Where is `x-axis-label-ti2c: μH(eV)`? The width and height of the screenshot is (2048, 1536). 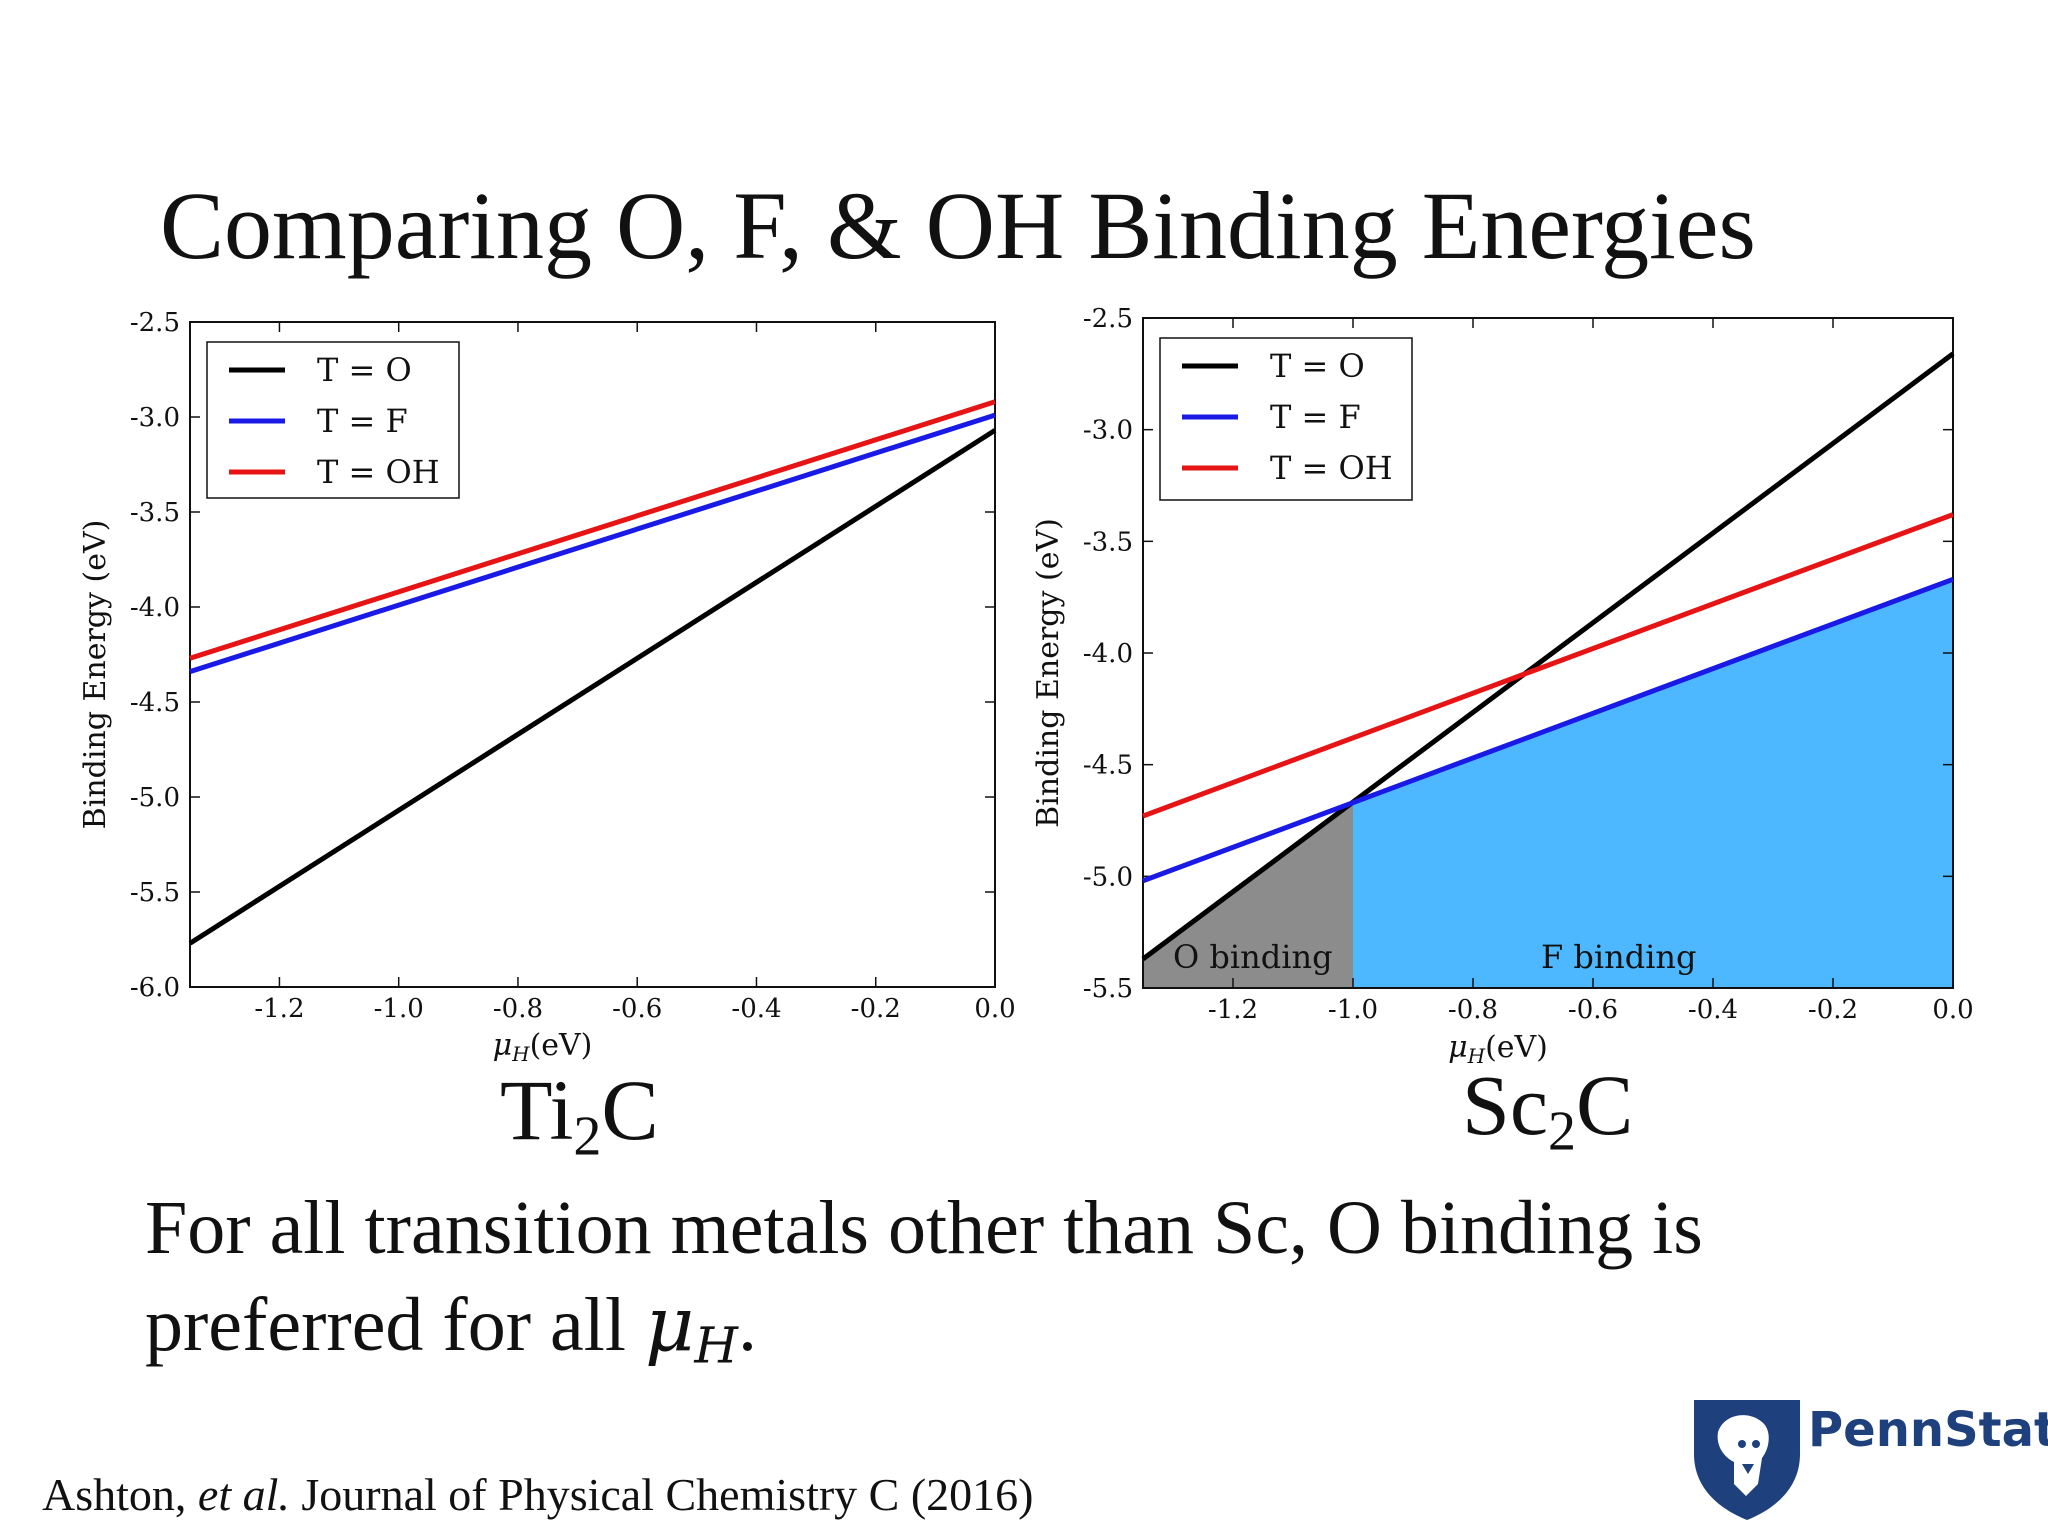
x-axis-label-ti2c: μH(eV) is located at coordinates (543, 1047).